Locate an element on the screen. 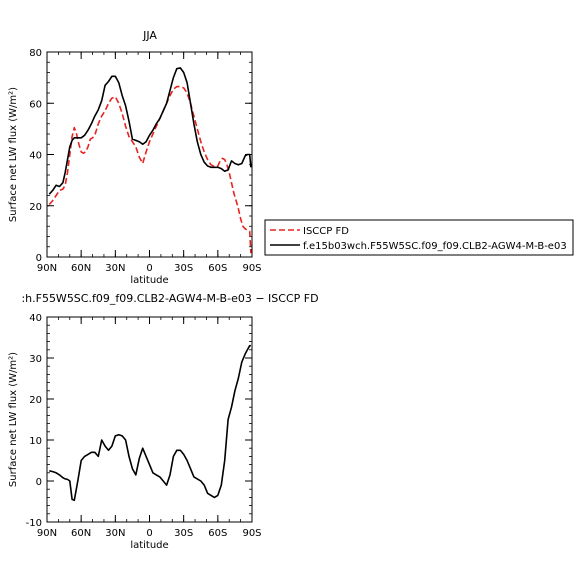  y-tick-label: 60 is located at coordinates (35, 104).